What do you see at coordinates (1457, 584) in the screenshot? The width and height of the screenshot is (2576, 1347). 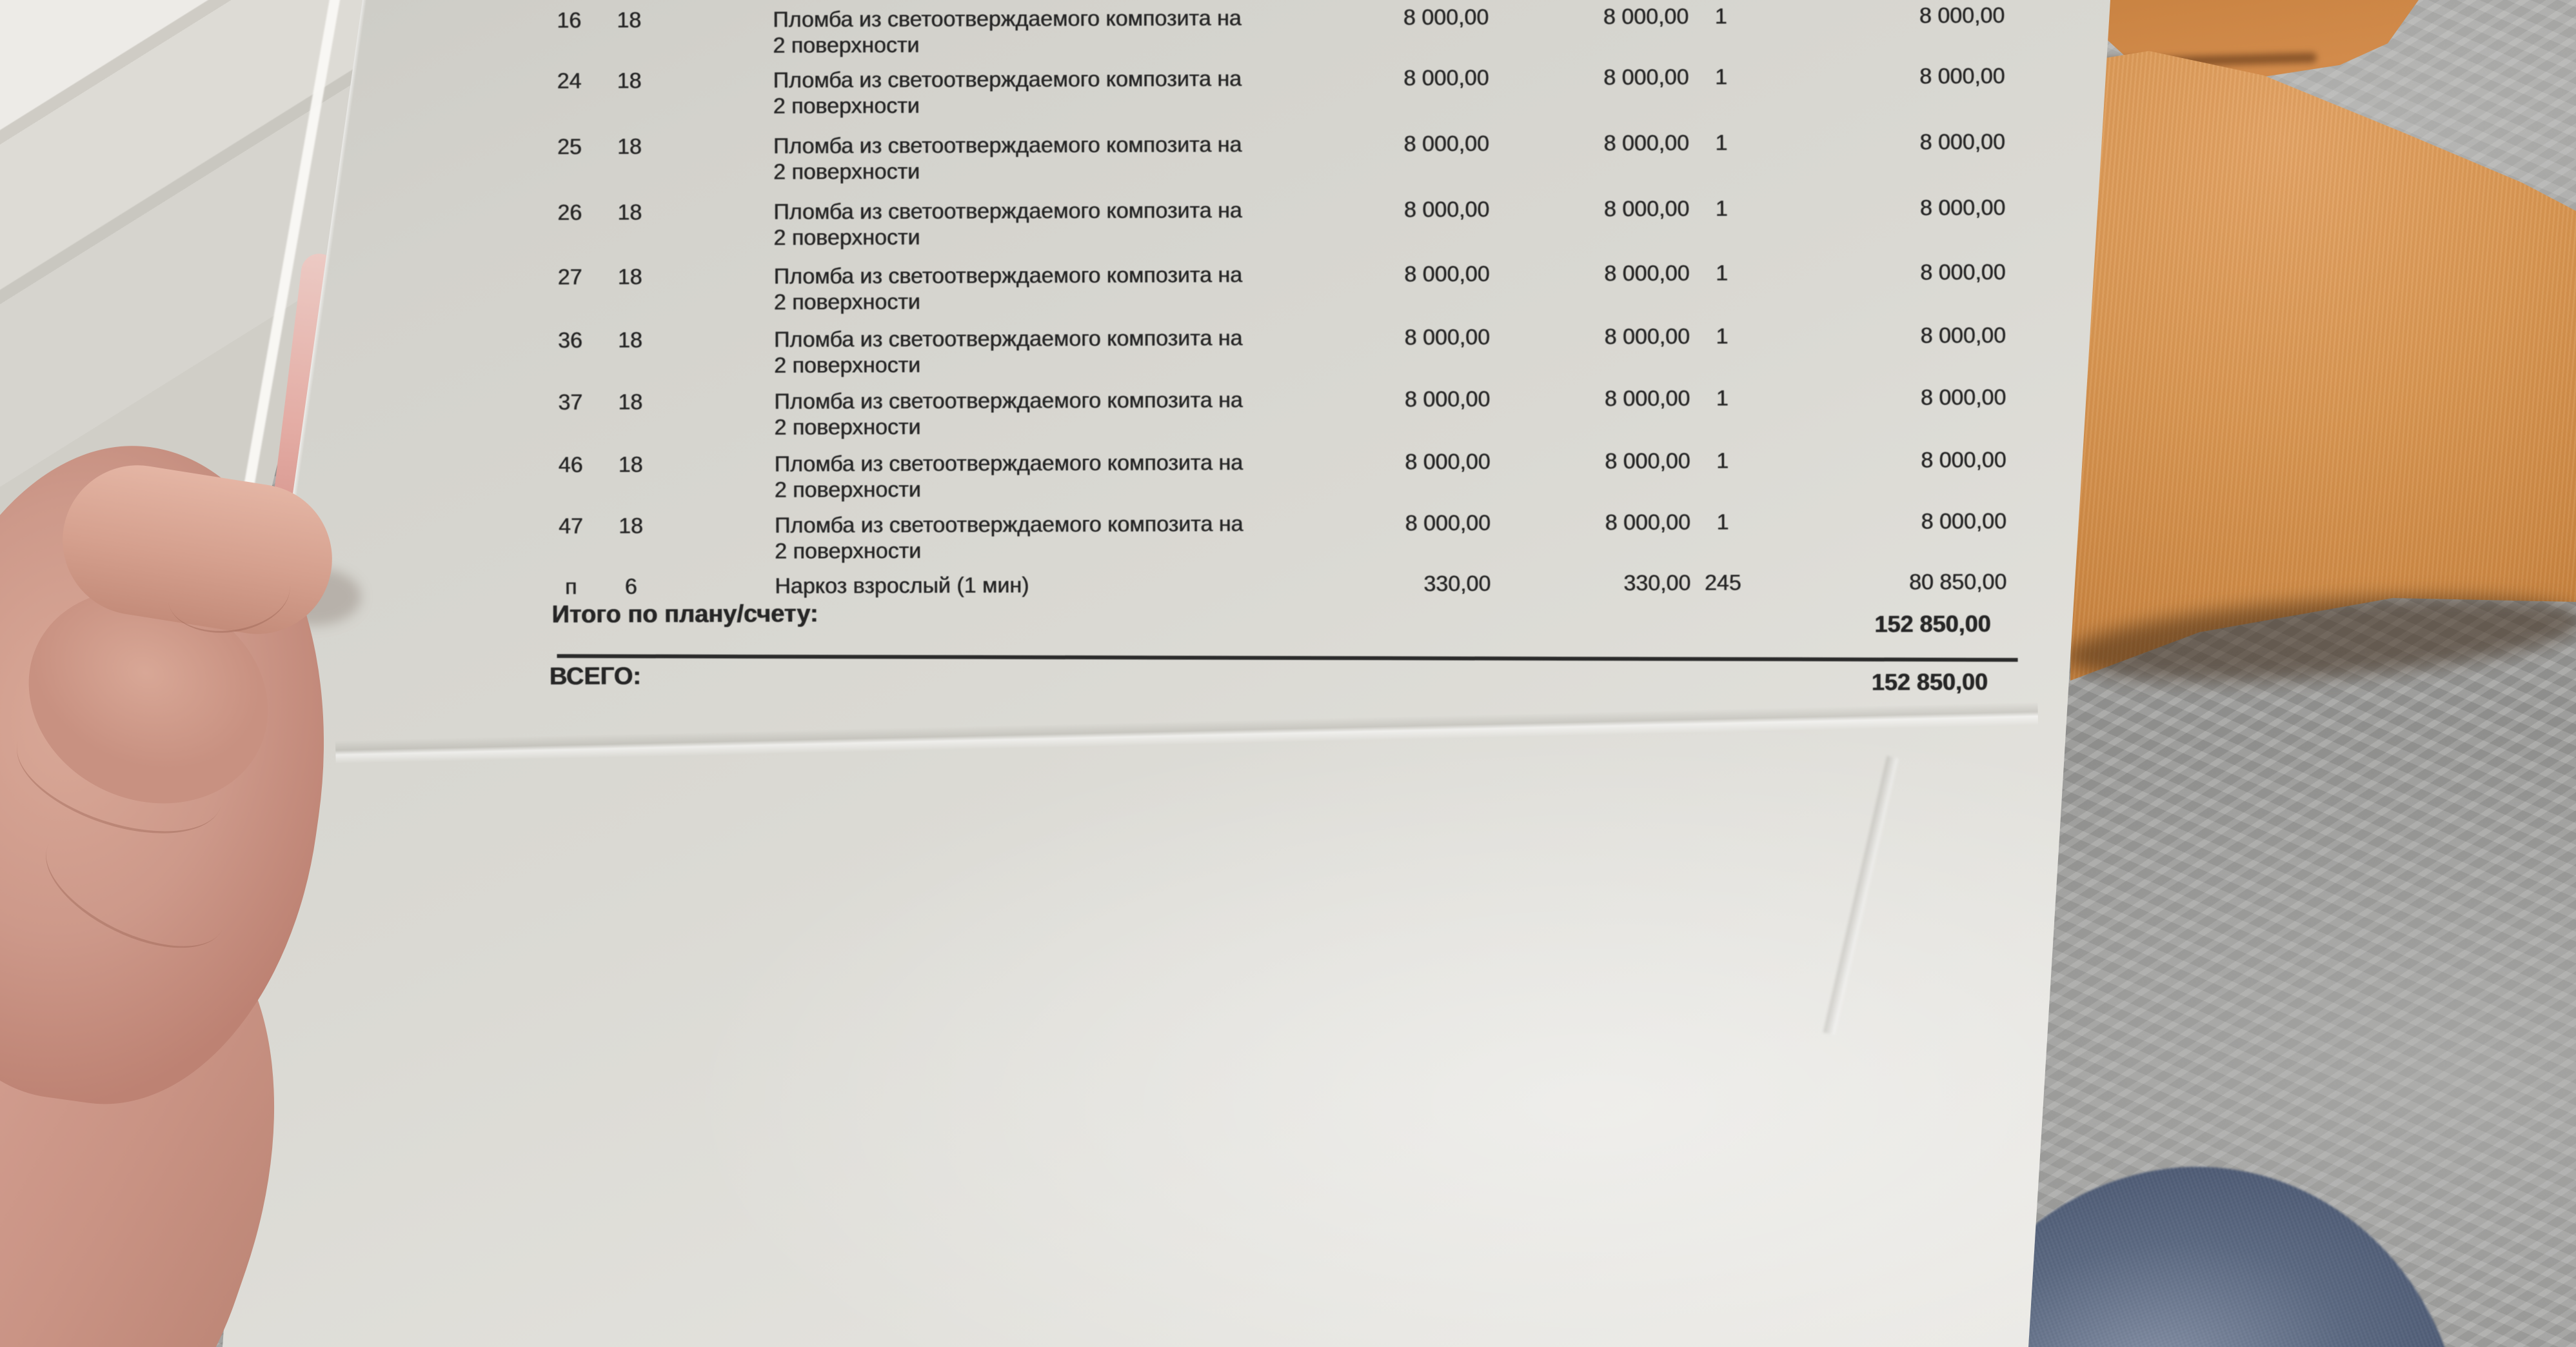 I see `price: 330,00` at bounding box center [1457, 584].